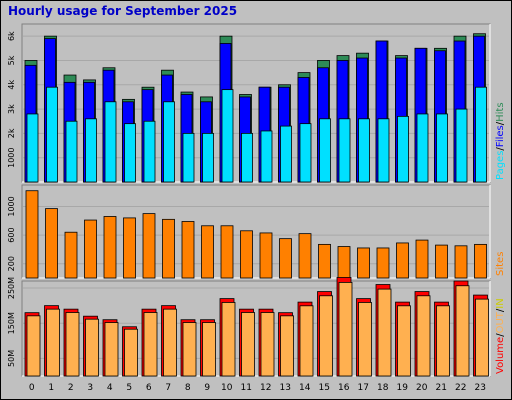 The height and width of the screenshot is (400, 512). Describe the element at coordinates (11, 109) in the screenshot. I see `y-tick-label: 3k` at that location.